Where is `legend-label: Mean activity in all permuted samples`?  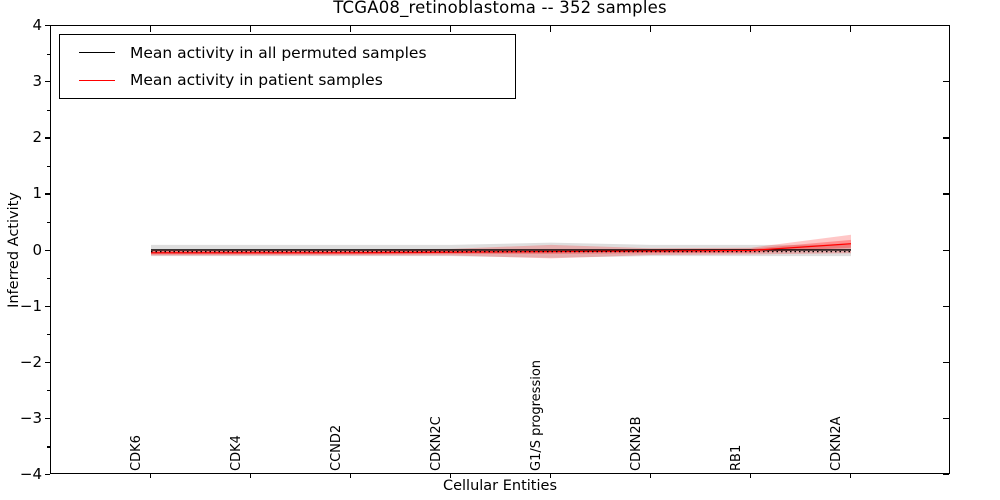
legend-label: Mean activity in all permuted samples is located at coordinates (278, 52).